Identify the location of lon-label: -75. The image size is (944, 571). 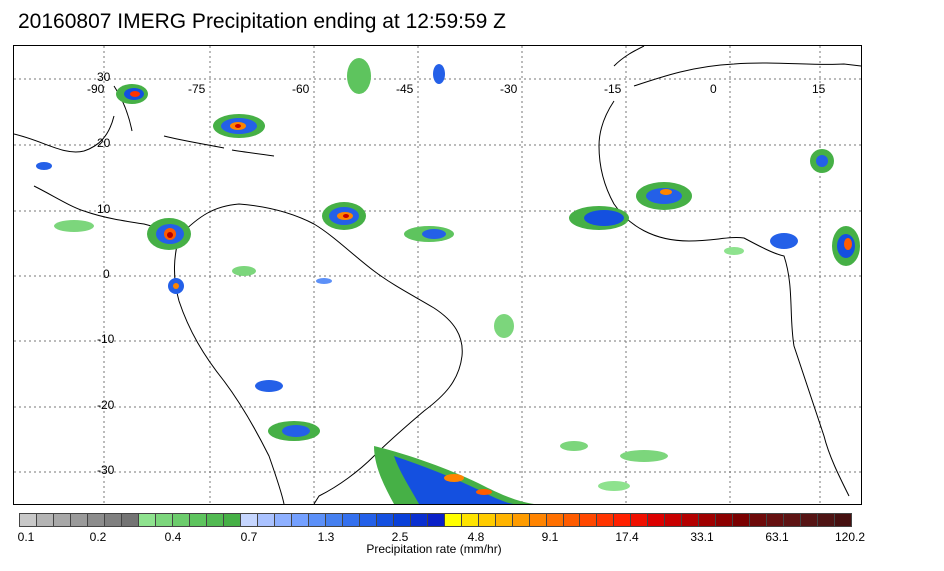
(197, 89).